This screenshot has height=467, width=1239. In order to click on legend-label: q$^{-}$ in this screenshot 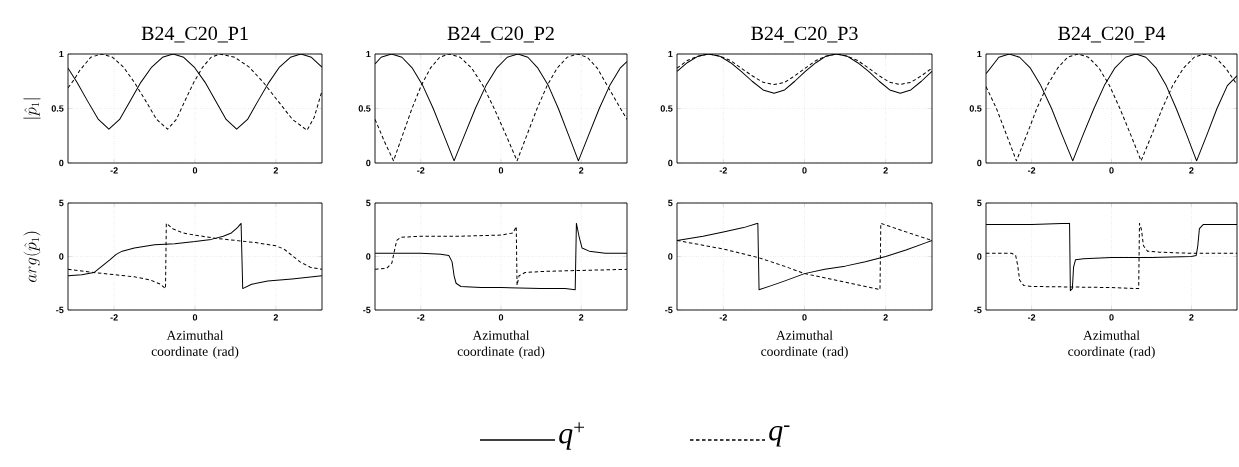, I will do `click(779, 436)`.